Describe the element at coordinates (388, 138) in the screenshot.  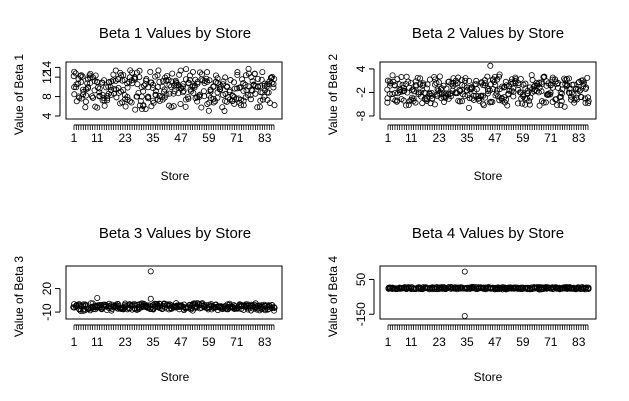
I see `x-tick-label: 1` at that location.